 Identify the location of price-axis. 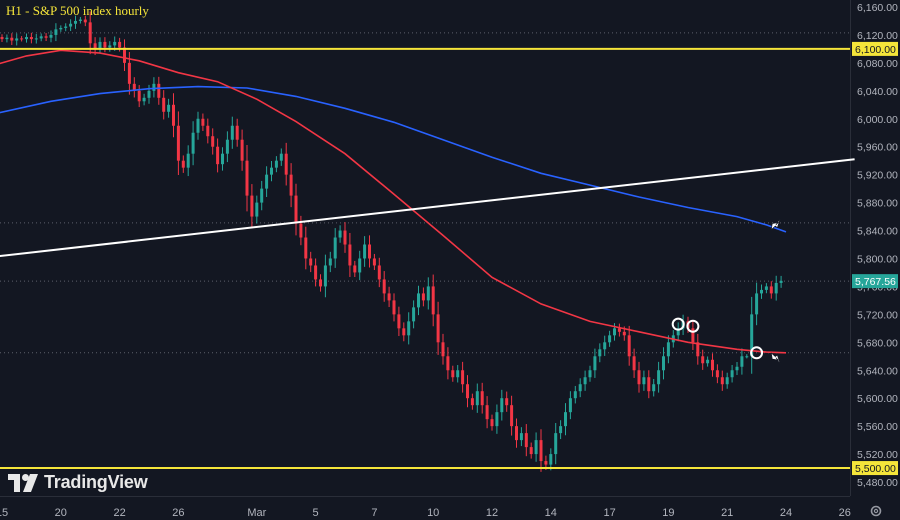
(875, 260).